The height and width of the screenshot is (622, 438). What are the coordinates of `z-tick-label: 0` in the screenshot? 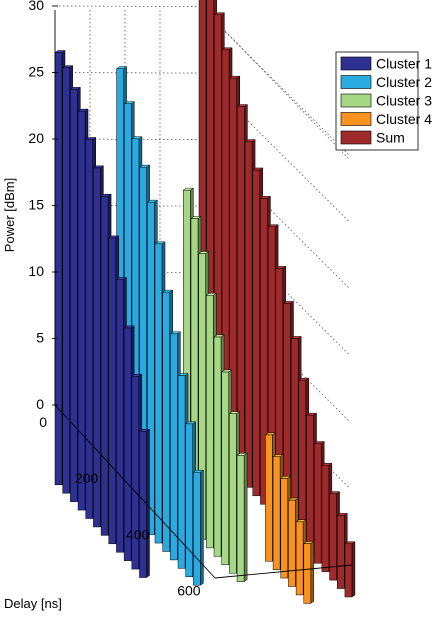 It's located at (40, 404).